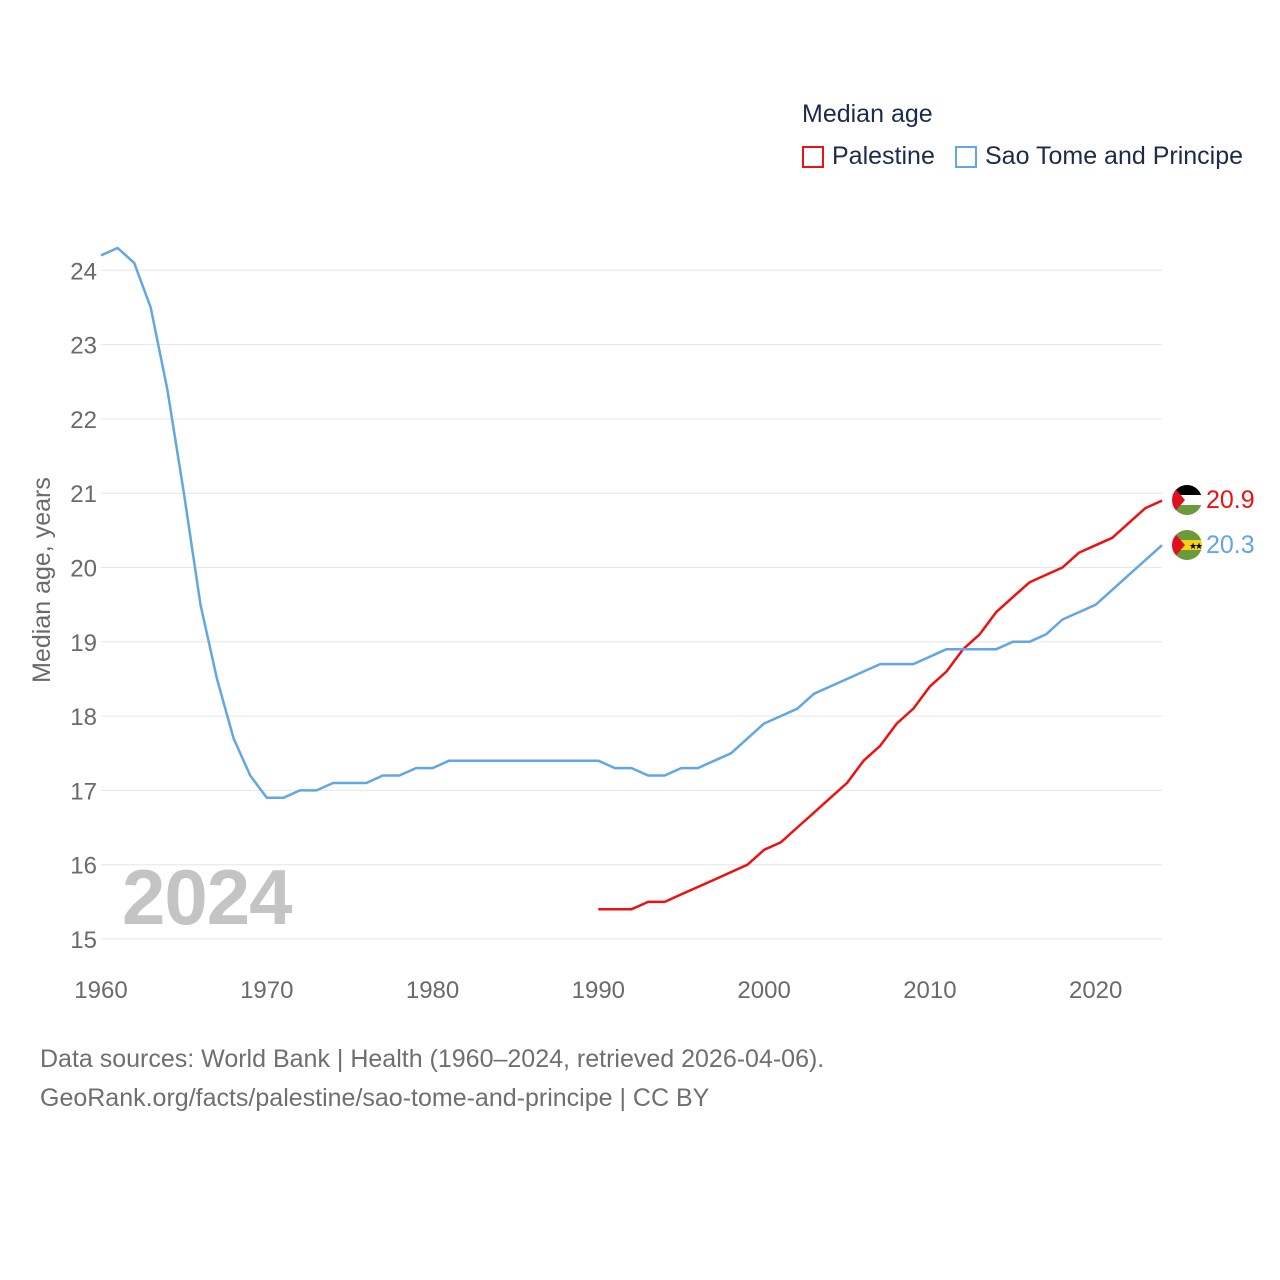  Describe the element at coordinates (1187, 500) in the screenshot. I see `palestine-flag-icon` at that location.